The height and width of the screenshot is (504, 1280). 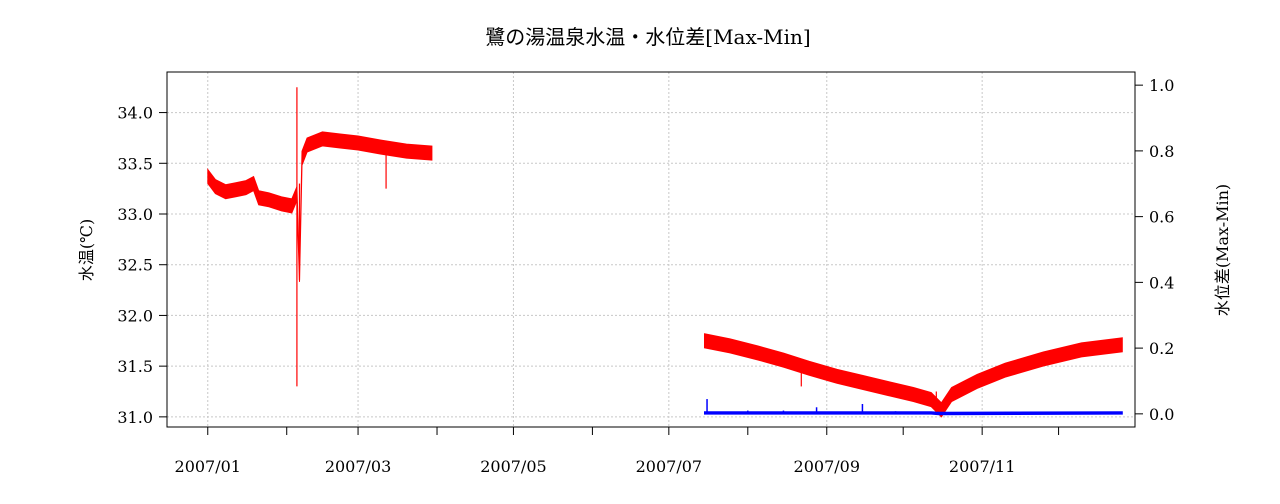 I want to click on left-y-tick-label: 32.0, so click(x=135, y=315).